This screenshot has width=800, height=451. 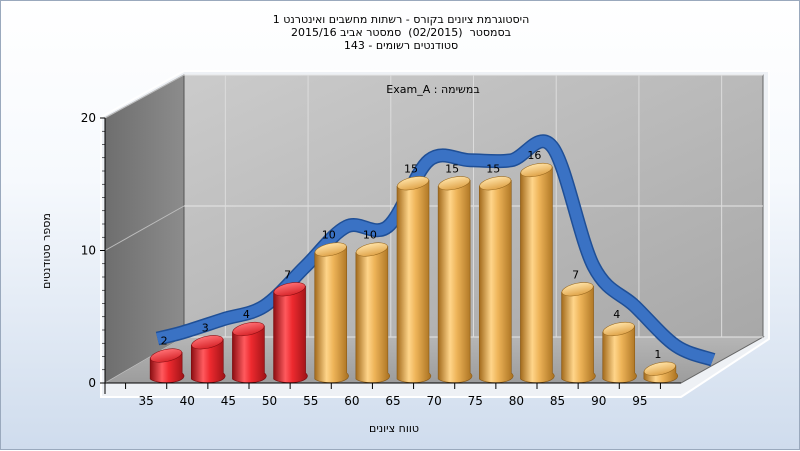 I want to click on data-label: 3, so click(x=205, y=327).